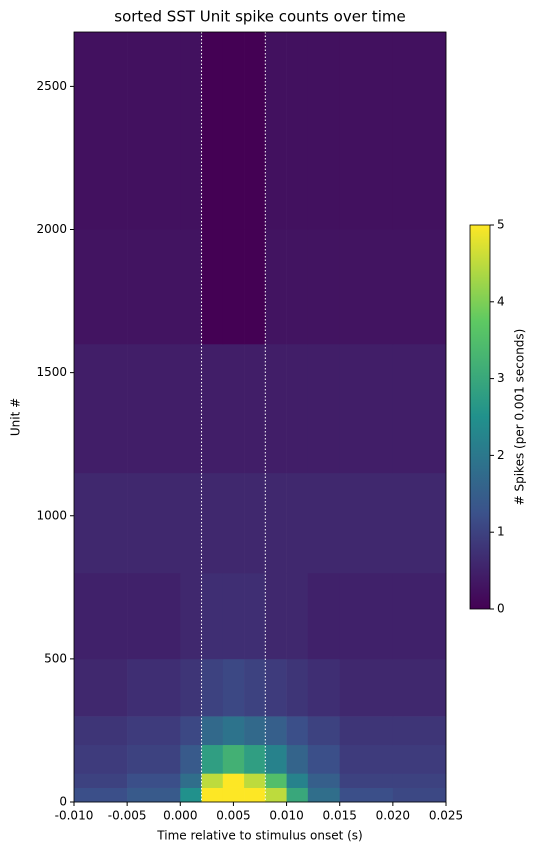 The height and width of the screenshot is (855, 537). Describe the element at coordinates (51, 229) in the screenshot. I see `y-tick-label: 2000` at that location.